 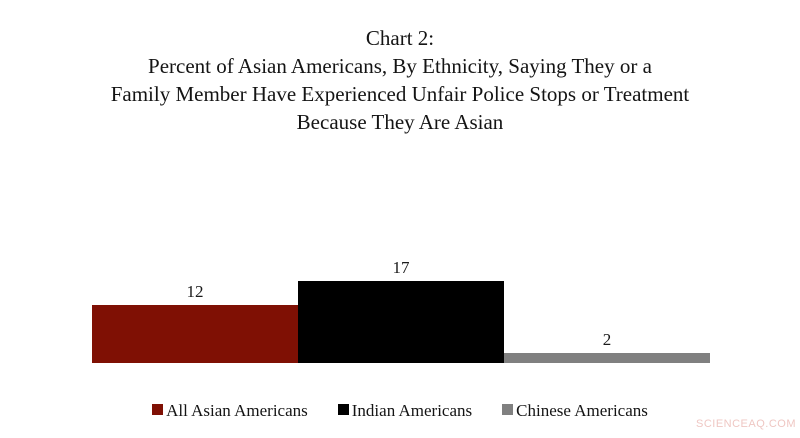 I want to click on legend-label: Indian Americans, so click(x=412, y=410).